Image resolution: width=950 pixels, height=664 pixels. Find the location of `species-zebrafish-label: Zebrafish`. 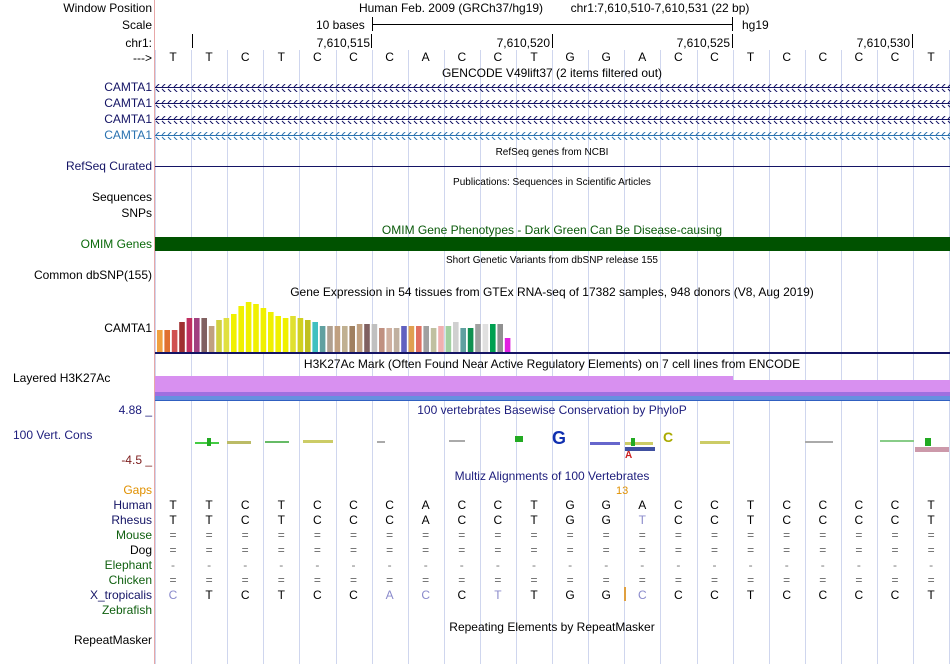

species-zebrafish-label: Zebrafish is located at coordinates (126, 610).